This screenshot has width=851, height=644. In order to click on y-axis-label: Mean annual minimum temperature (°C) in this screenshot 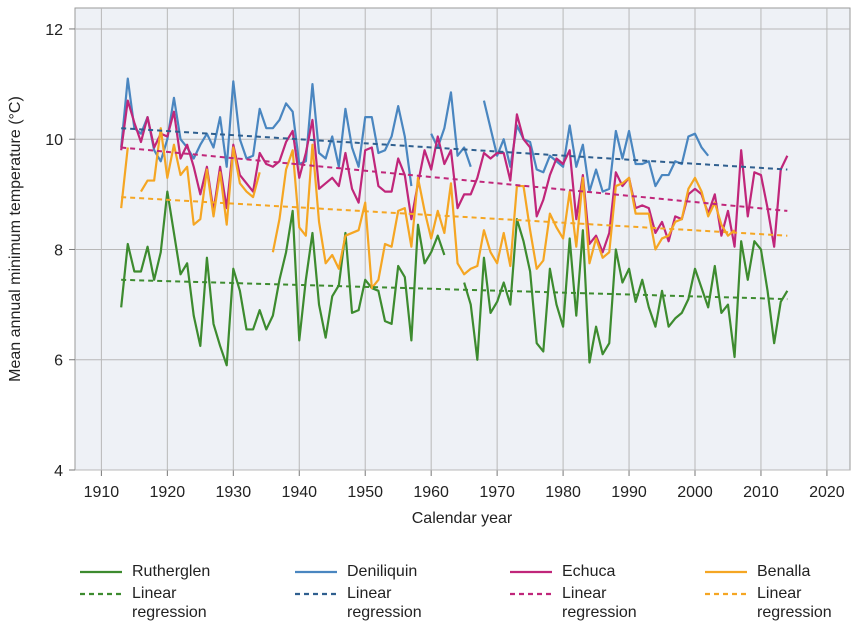, I will do `click(15, 239)`.